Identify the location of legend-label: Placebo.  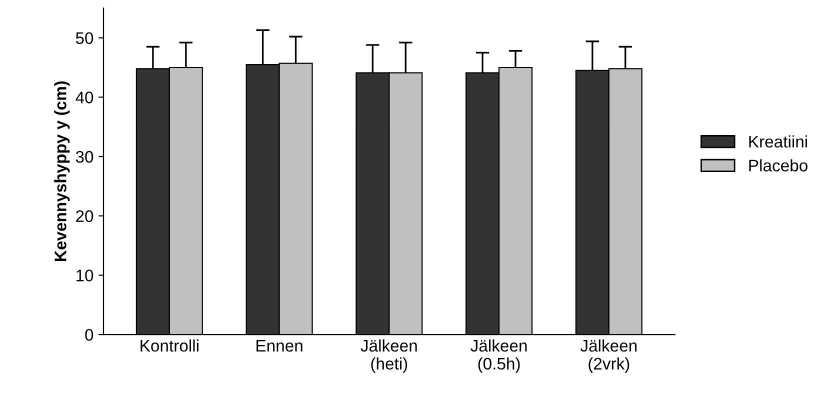
(778, 165).